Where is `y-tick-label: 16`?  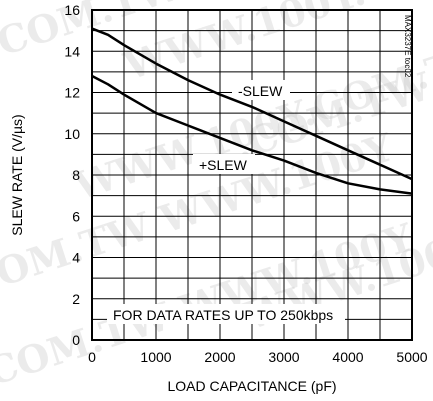
y-tick-label: 16 is located at coordinates (72, 10).